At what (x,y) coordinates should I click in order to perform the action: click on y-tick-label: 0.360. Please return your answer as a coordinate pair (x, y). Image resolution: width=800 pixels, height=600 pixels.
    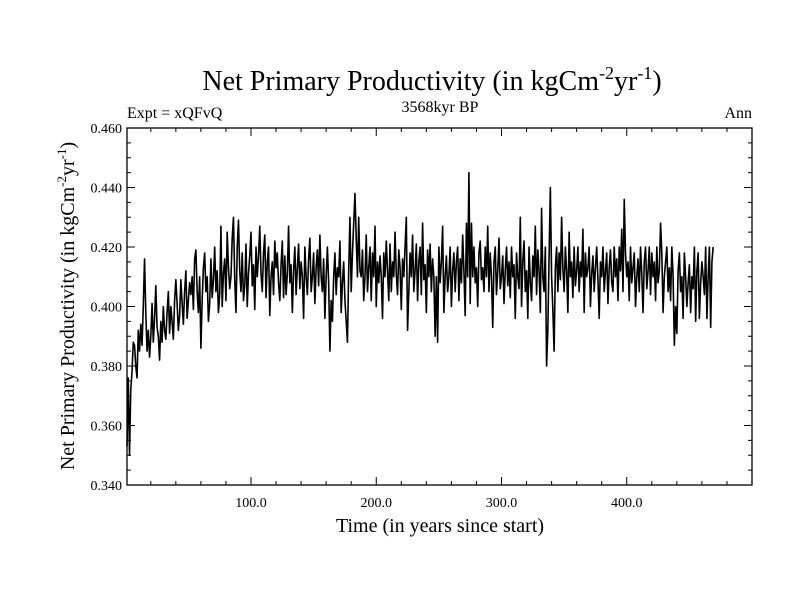
    Looking at the image, I should click on (107, 427).